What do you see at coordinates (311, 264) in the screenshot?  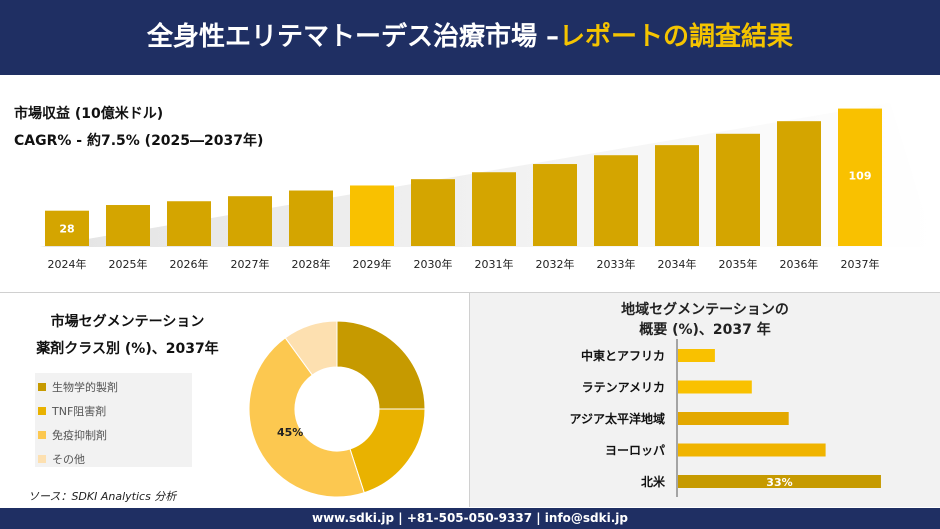 I see `x-tick-label: 2028年` at bounding box center [311, 264].